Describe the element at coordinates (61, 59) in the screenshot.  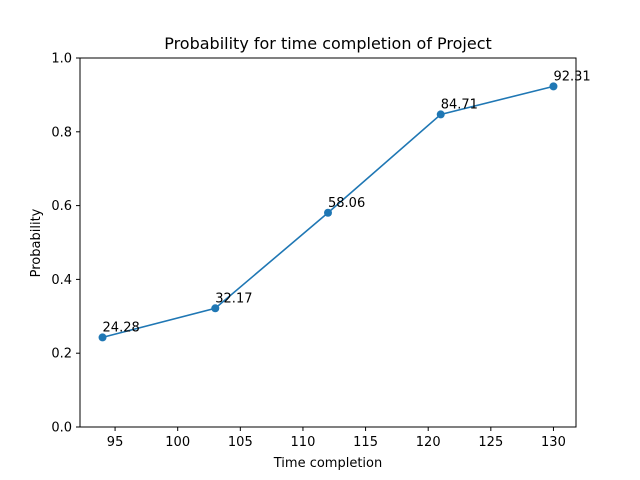
I see `y-tick-label: 1.0` at that location.